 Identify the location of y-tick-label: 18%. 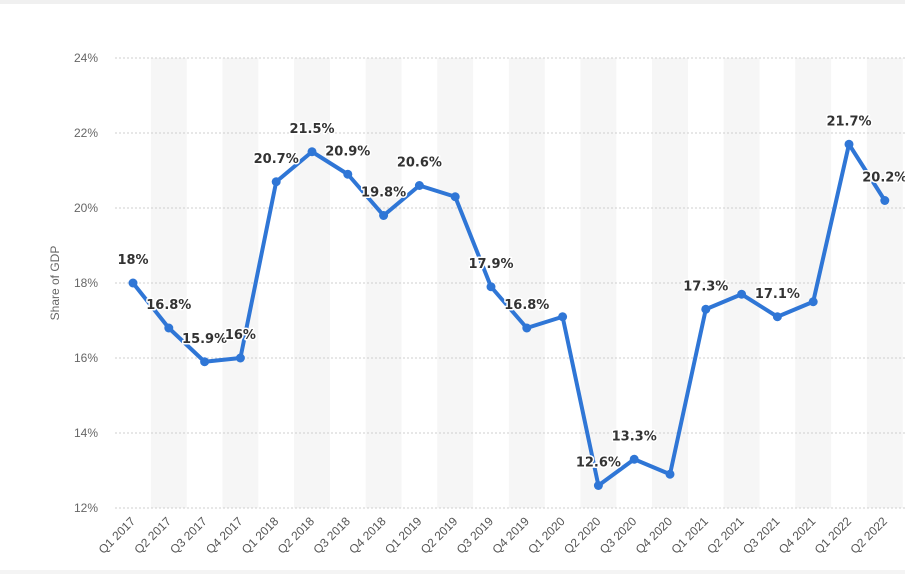
(86, 283).